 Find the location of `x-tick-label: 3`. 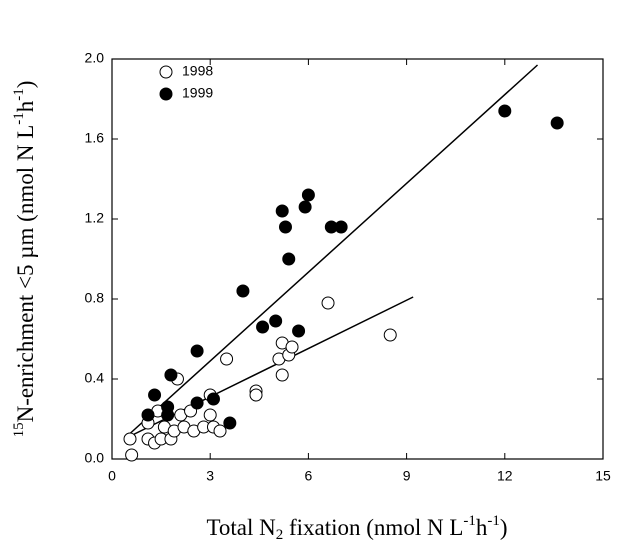

x-tick-label: 3 is located at coordinates (210, 476).